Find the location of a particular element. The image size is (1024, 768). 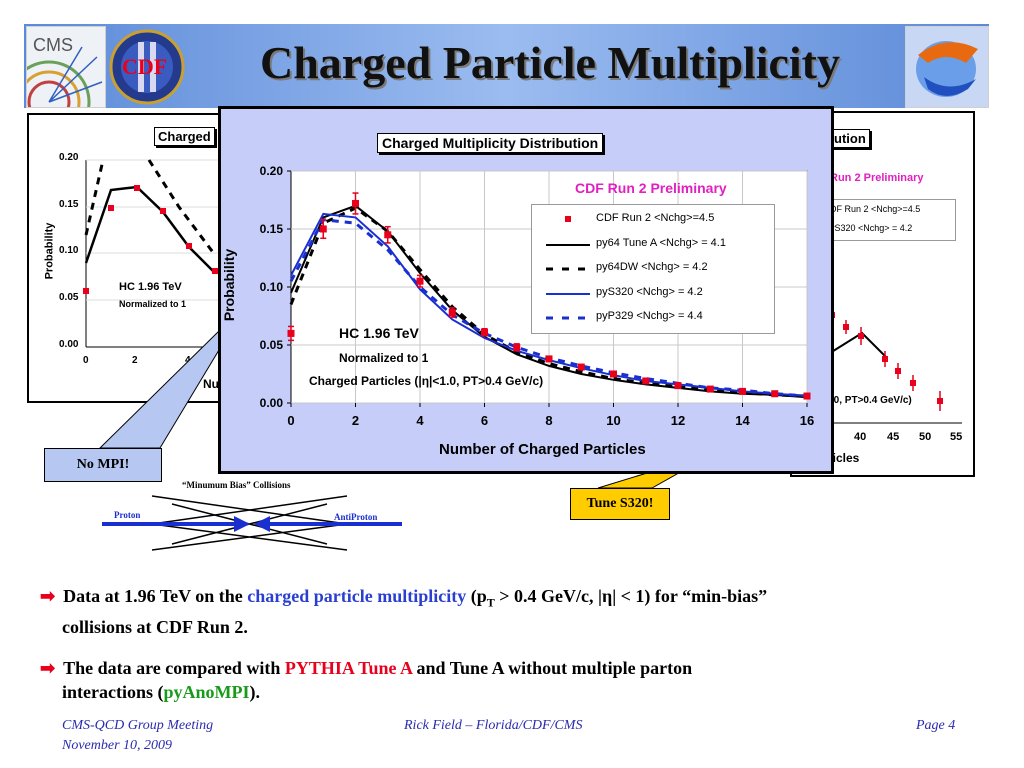

proton-label: Proton is located at coordinates (127, 515).